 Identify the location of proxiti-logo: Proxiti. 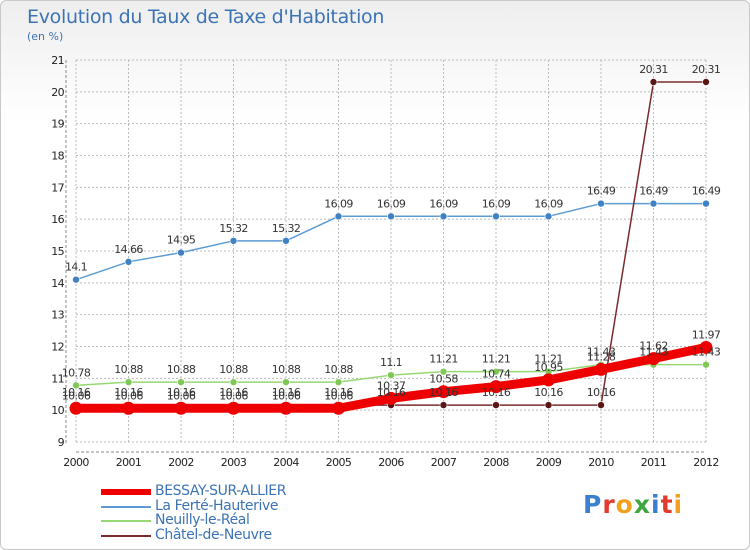
(633, 504).